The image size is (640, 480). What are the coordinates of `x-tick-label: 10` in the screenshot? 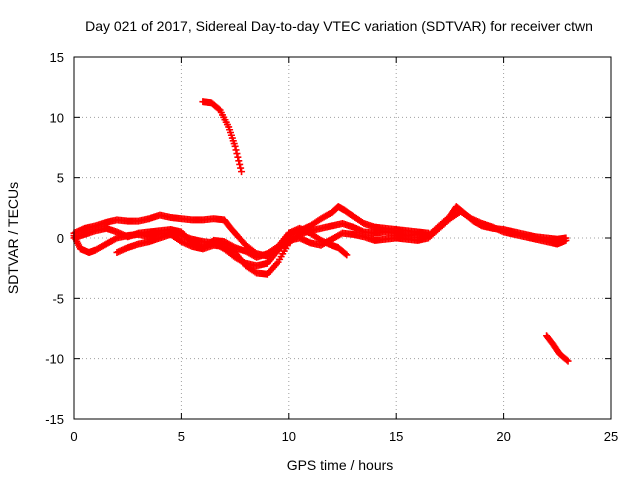 It's located at (289, 436).